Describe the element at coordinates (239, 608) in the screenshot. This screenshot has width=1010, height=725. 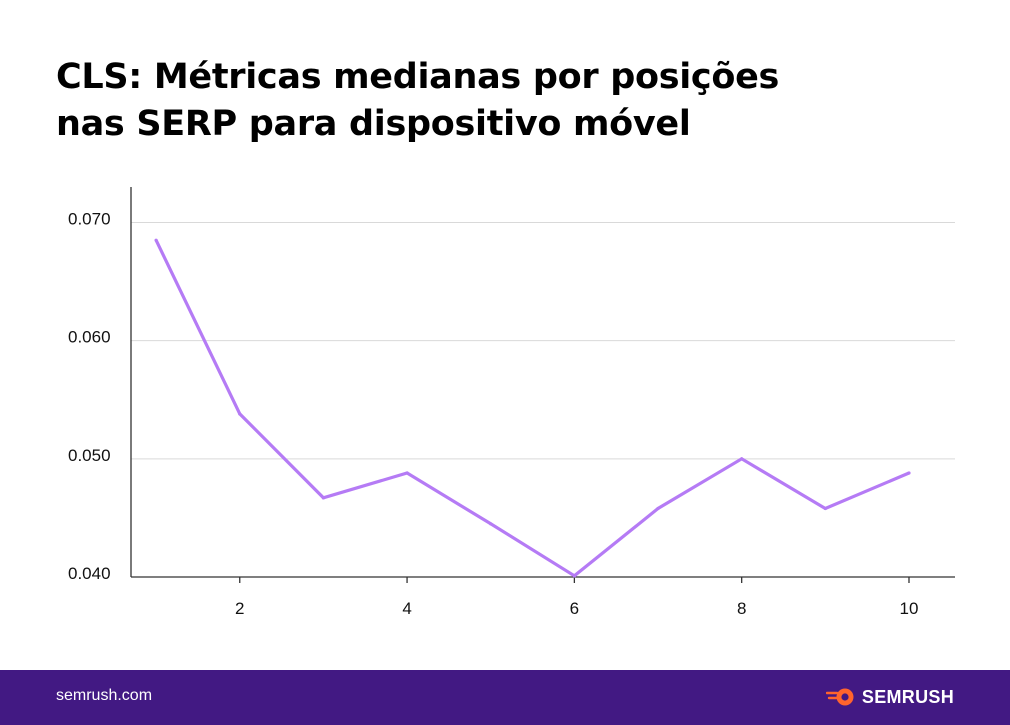
I see `x-tick-label: 2` at that location.